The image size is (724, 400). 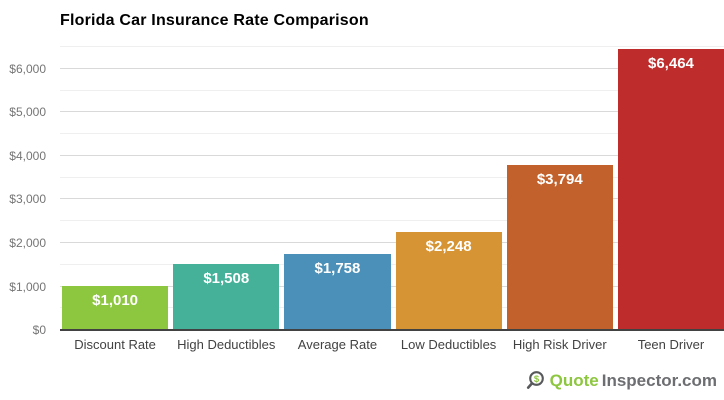 I want to click on watermark-logo: $ Quote Inspector.com, so click(x=621, y=381).